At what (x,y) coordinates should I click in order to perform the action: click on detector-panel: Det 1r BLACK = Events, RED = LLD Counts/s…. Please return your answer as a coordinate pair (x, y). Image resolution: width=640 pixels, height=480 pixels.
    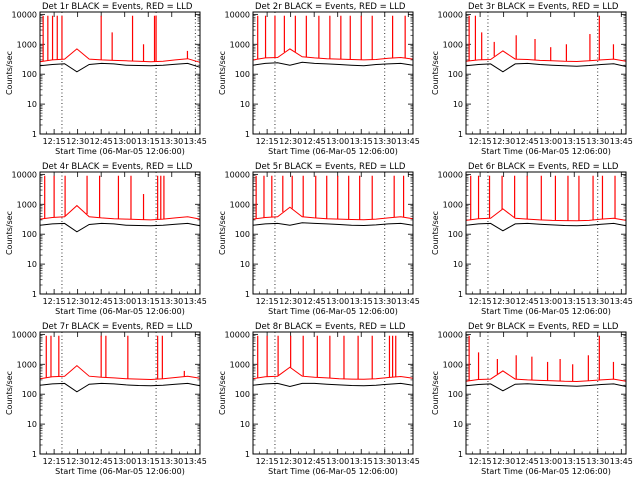
    Looking at the image, I should click on (106, 79).